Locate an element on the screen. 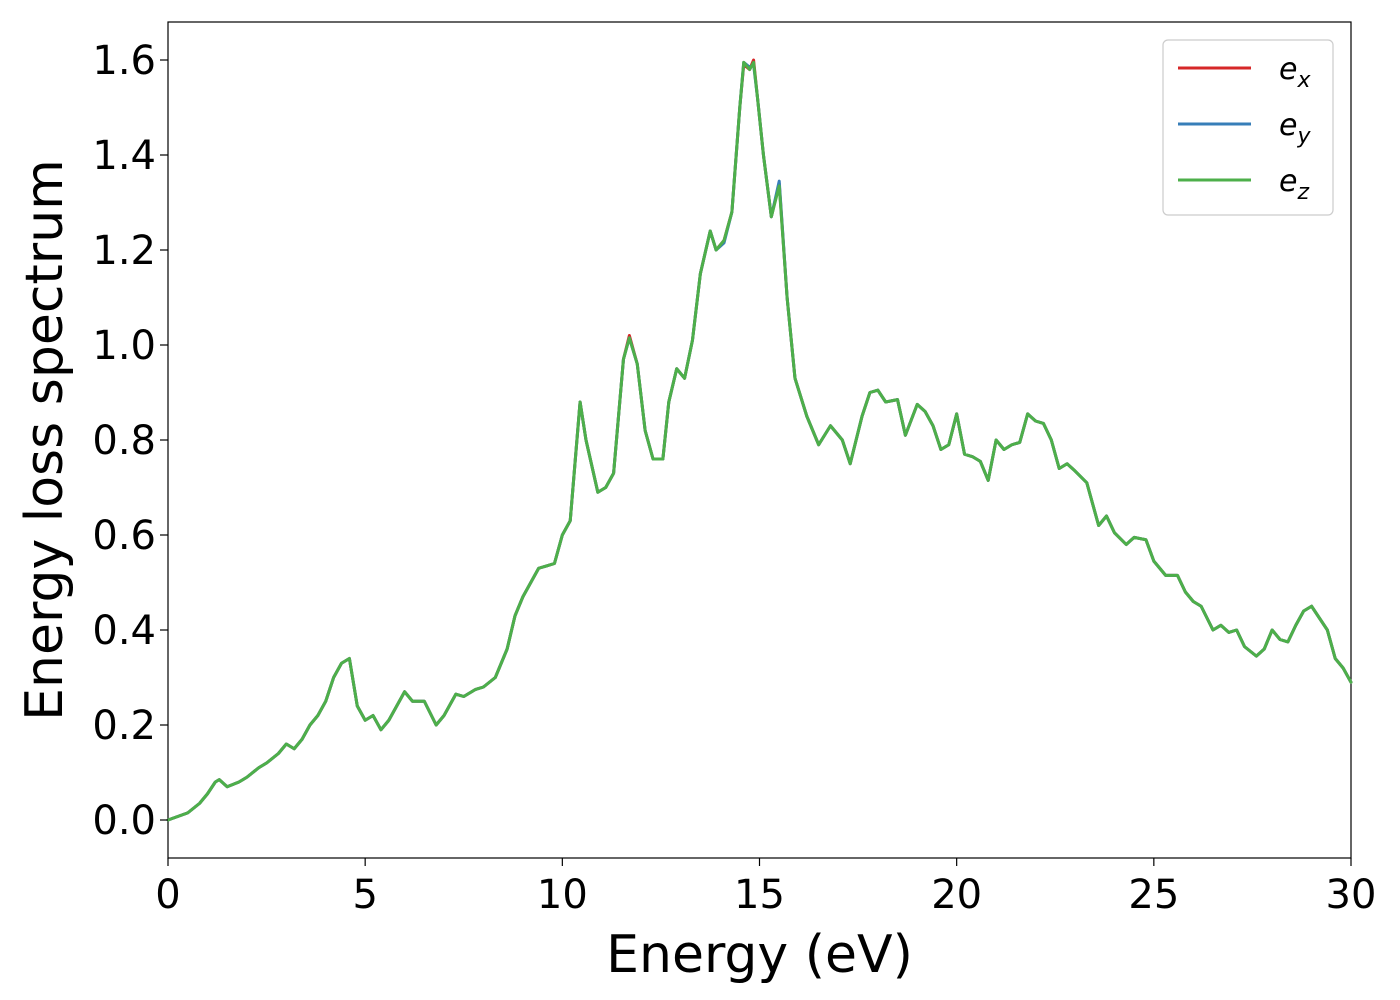 Image resolution: width=1400 pixels, height=1000 pixels. x-axis-ticks: 0 5 10 15 20 25 30 is located at coordinates (765, 888).